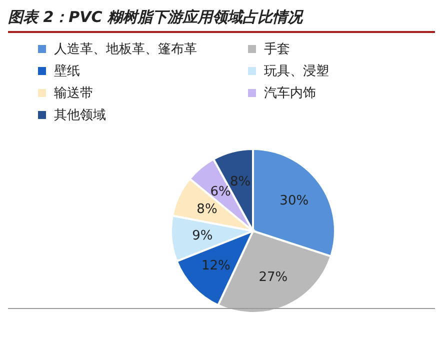 Image resolution: width=443 pixels, height=340 pixels. I want to click on legend-label: 汽车内饰, so click(290, 93).